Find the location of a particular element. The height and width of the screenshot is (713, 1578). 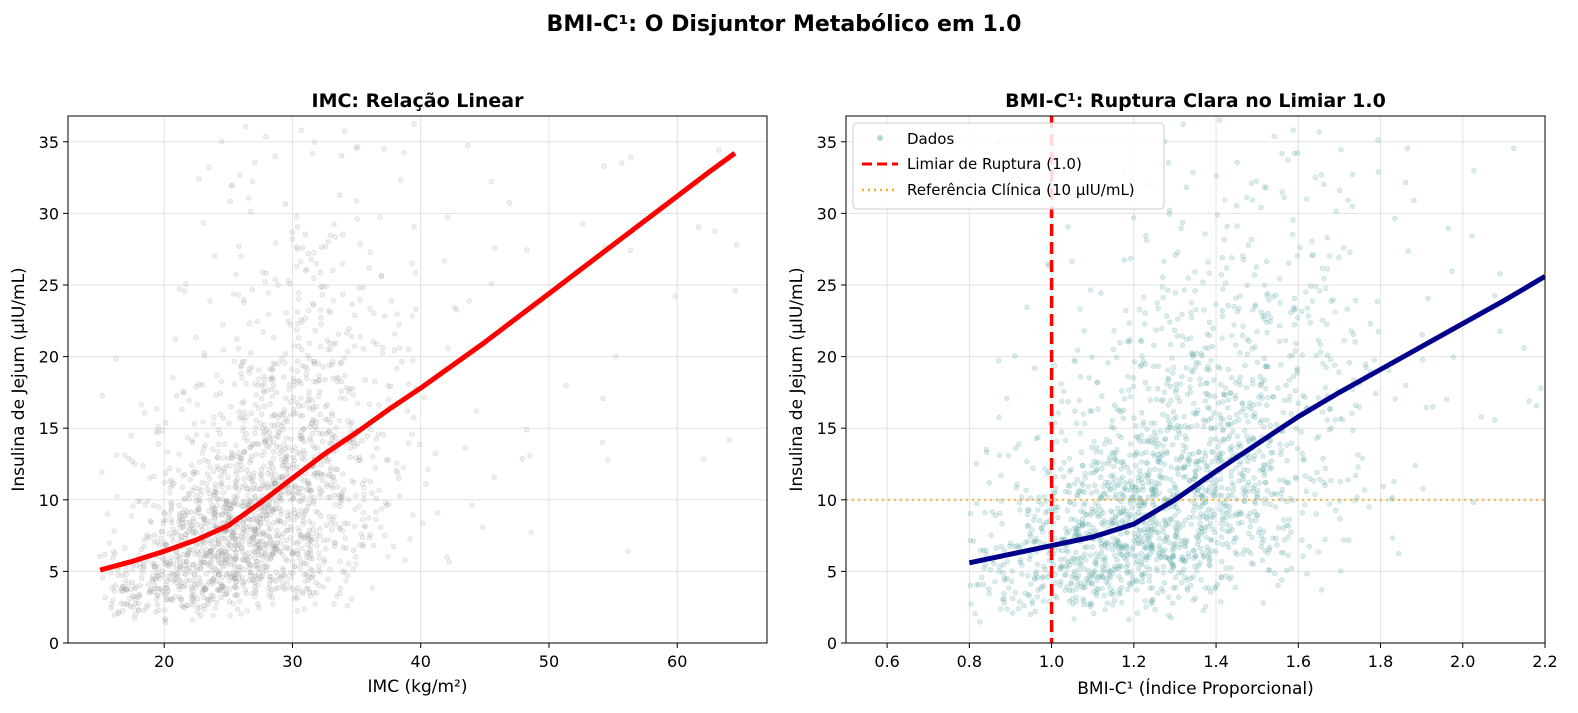

panel-bmic-x-ticks: 0.6 0.8 1.0 1.2 1.4 1.6 1.8 2.0 2.2 is located at coordinates (1216, 657).